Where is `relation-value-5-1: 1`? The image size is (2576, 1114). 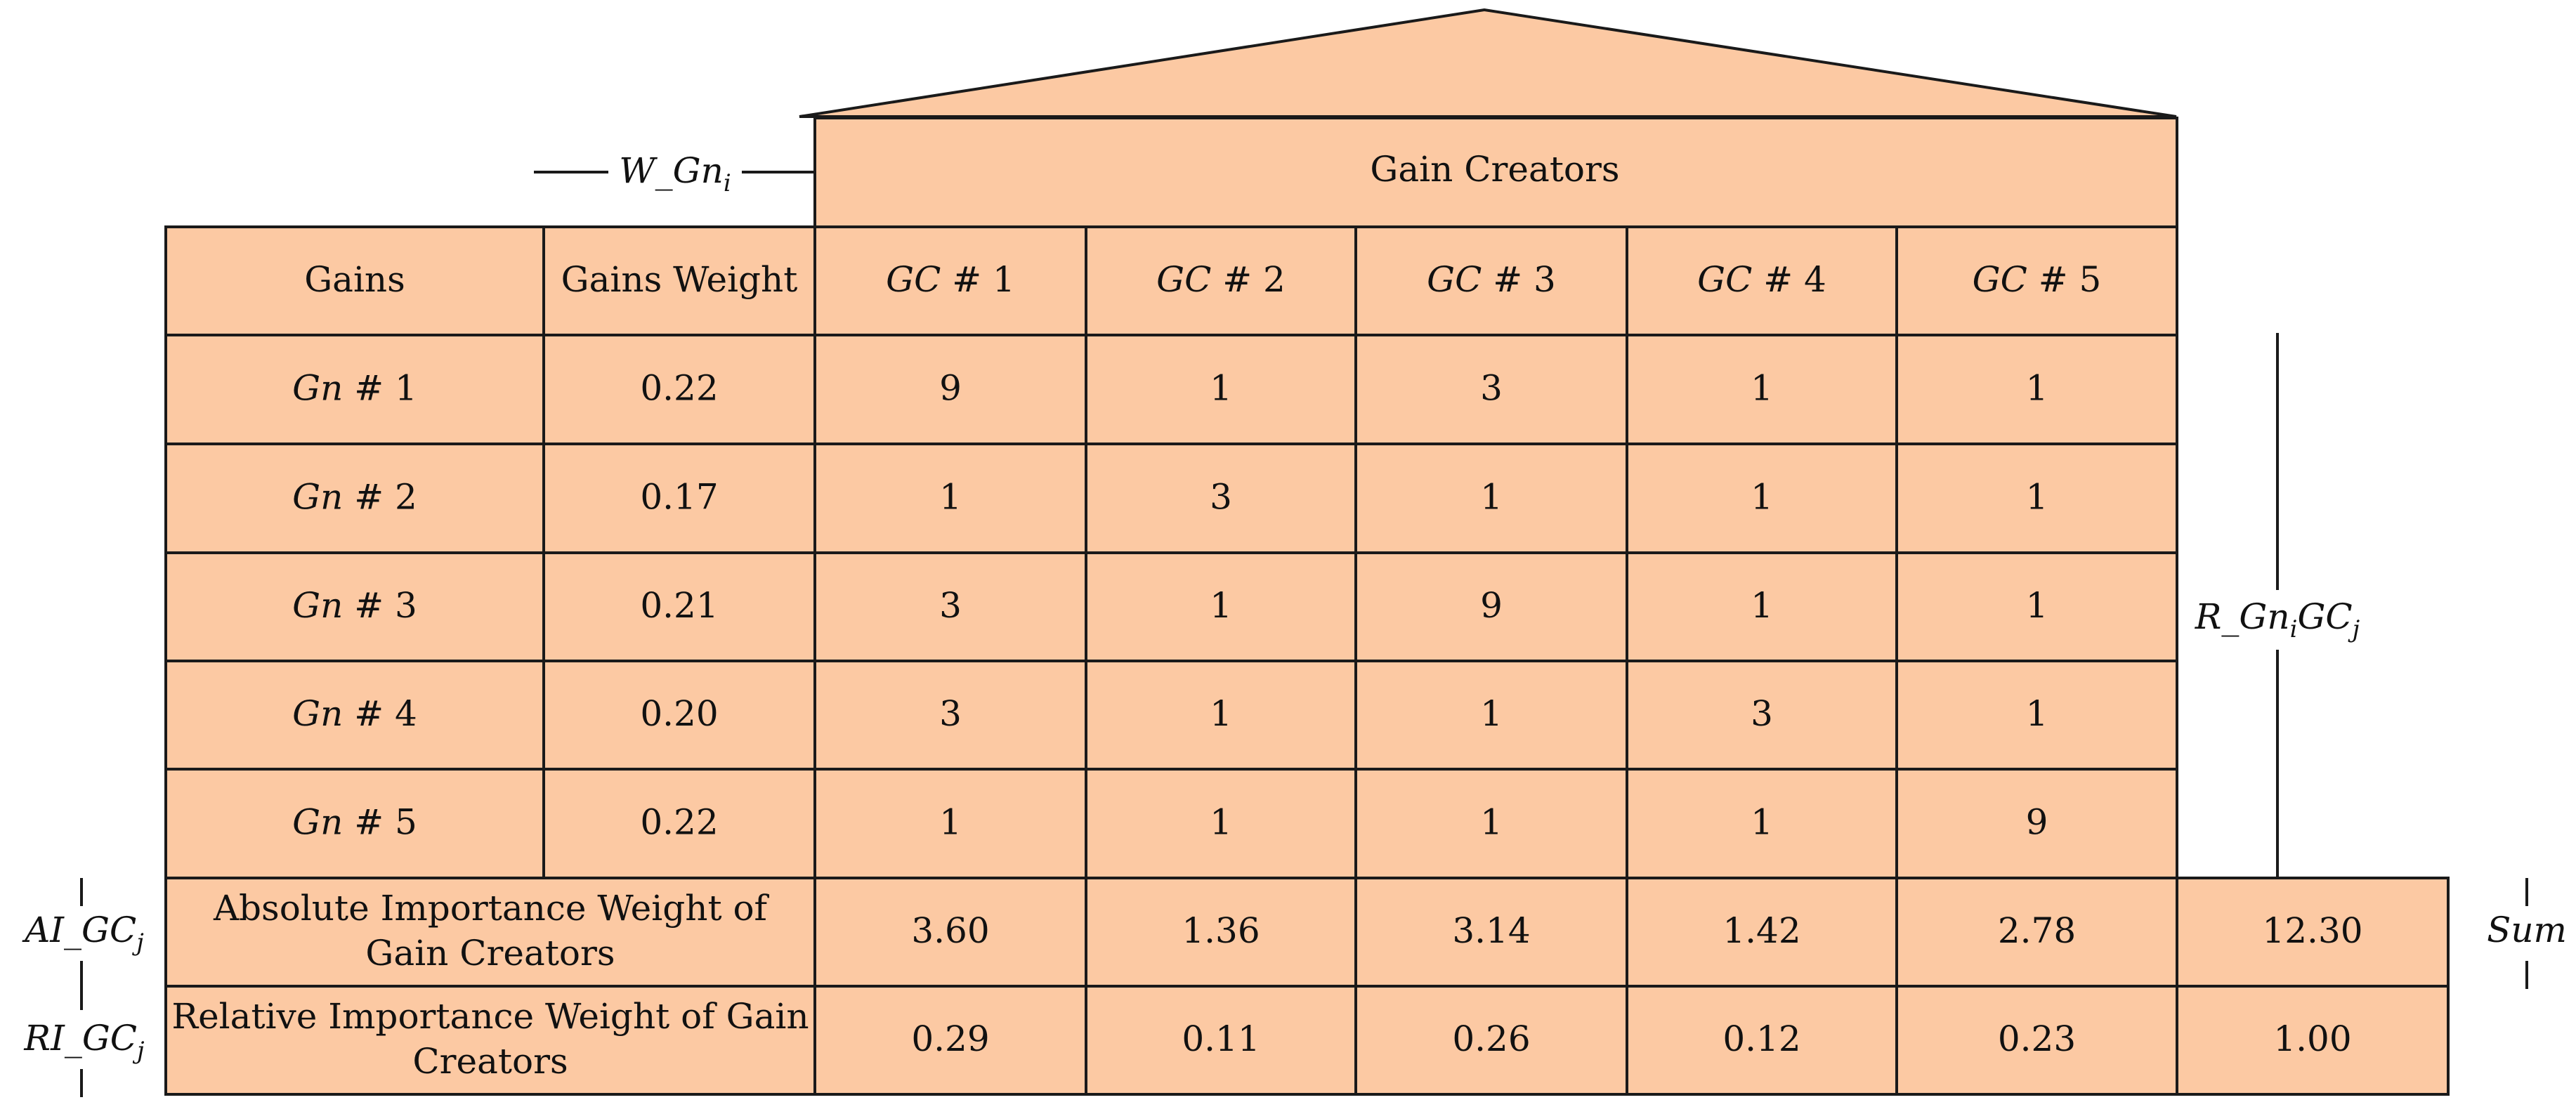
relation-value-5-1: 1 is located at coordinates (951, 823).